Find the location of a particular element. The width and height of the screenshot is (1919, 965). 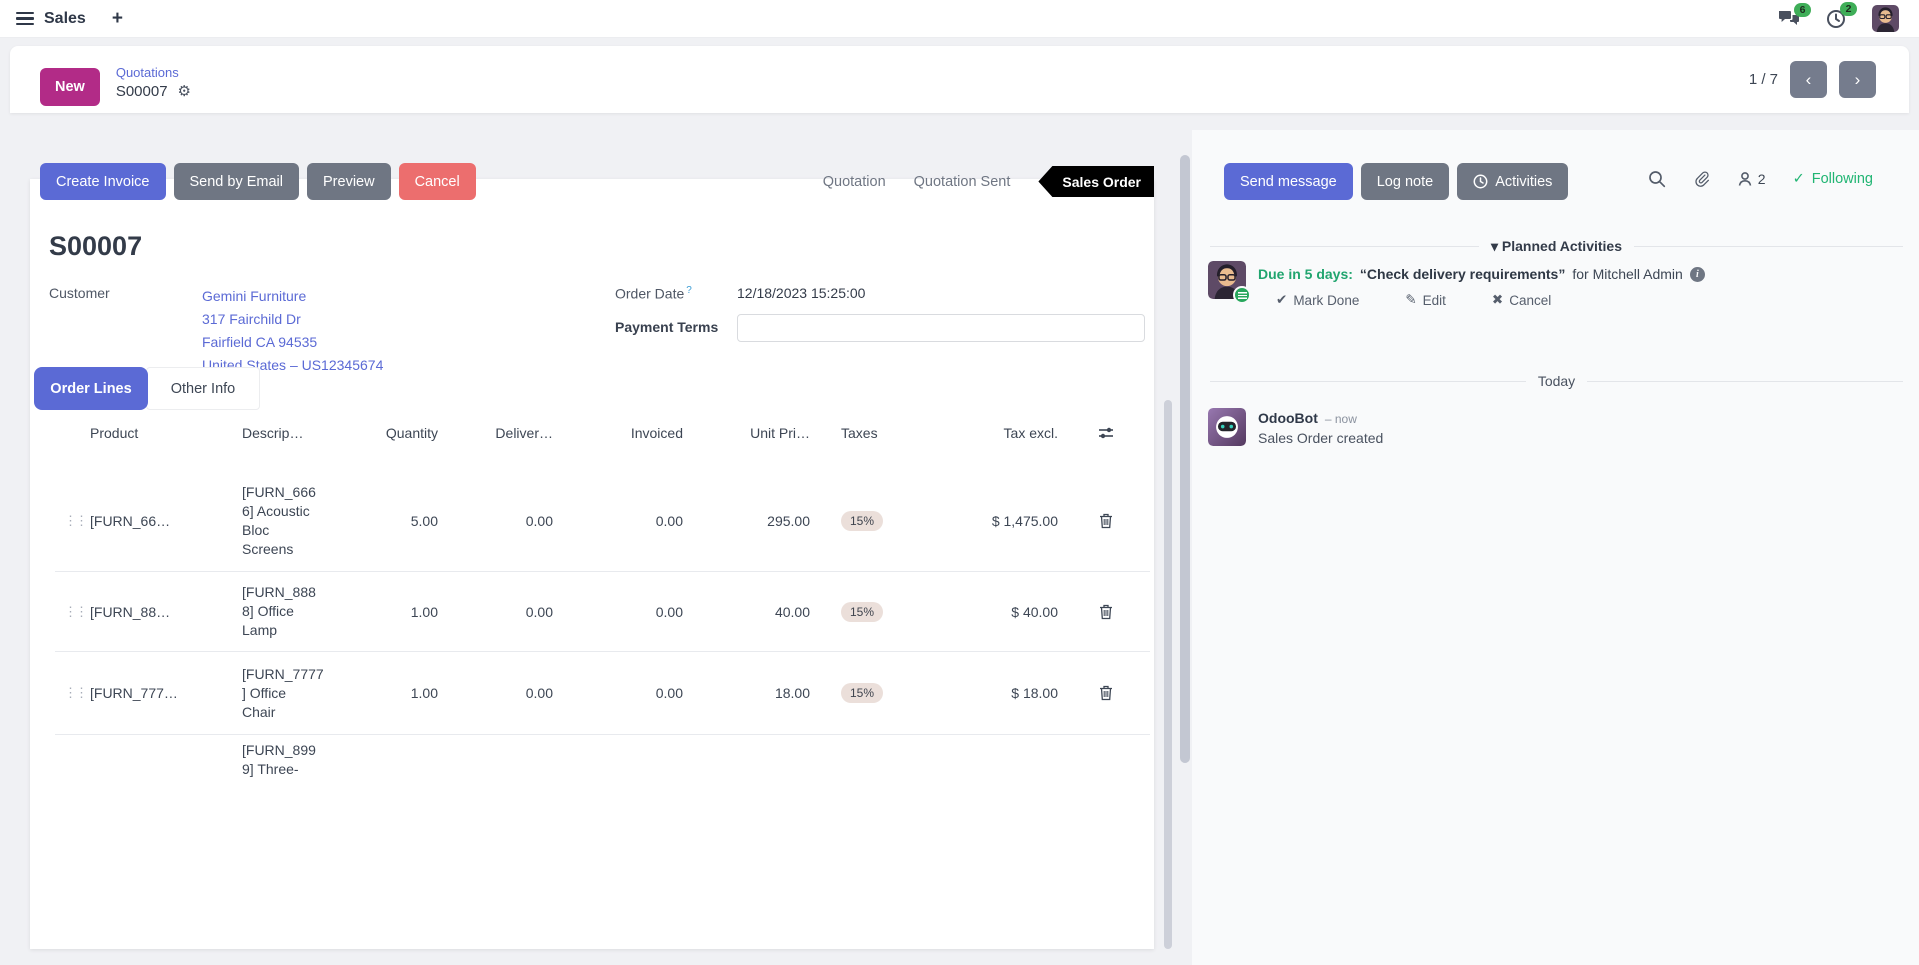

new-button: New is located at coordinates (70, 86).